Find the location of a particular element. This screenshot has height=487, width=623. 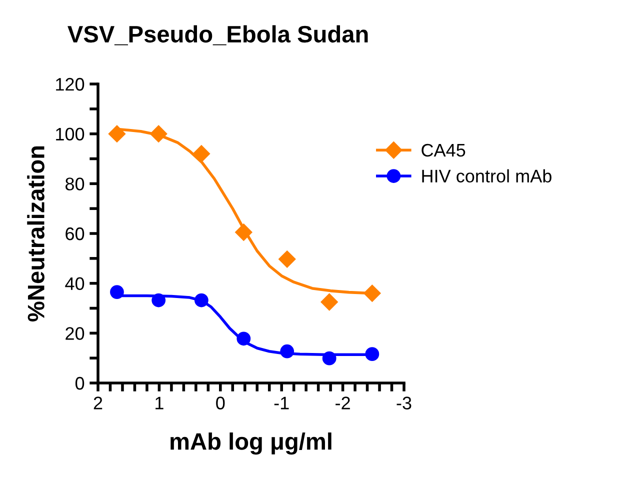

x-tick-label: 0 is located at coordinates (220, 403).